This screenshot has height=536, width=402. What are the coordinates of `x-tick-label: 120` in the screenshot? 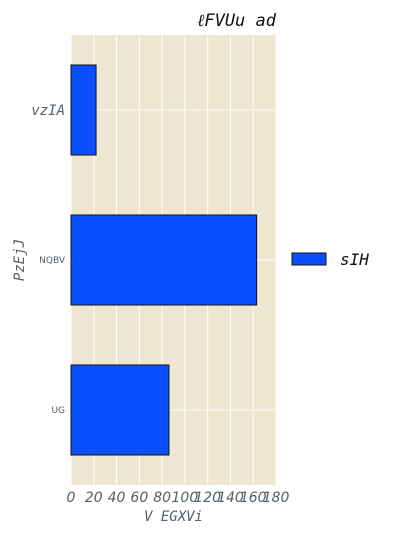 It's located at (207, 498).